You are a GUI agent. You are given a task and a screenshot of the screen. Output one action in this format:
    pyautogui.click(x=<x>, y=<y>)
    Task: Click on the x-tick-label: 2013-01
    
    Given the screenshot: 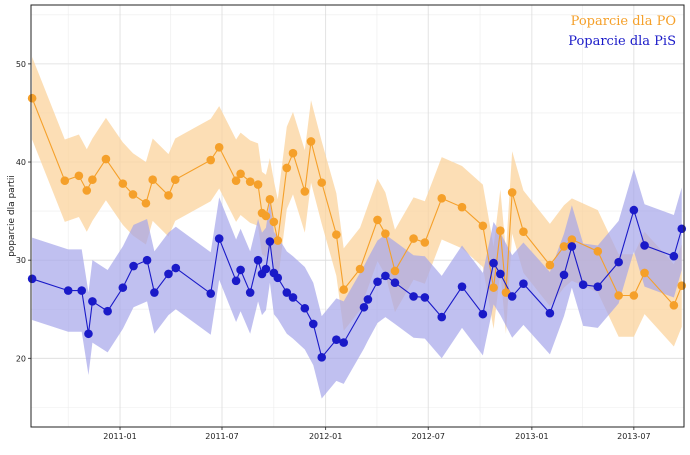 What is the action you would take?
    pyautogui.click(x=531, y=436)
    